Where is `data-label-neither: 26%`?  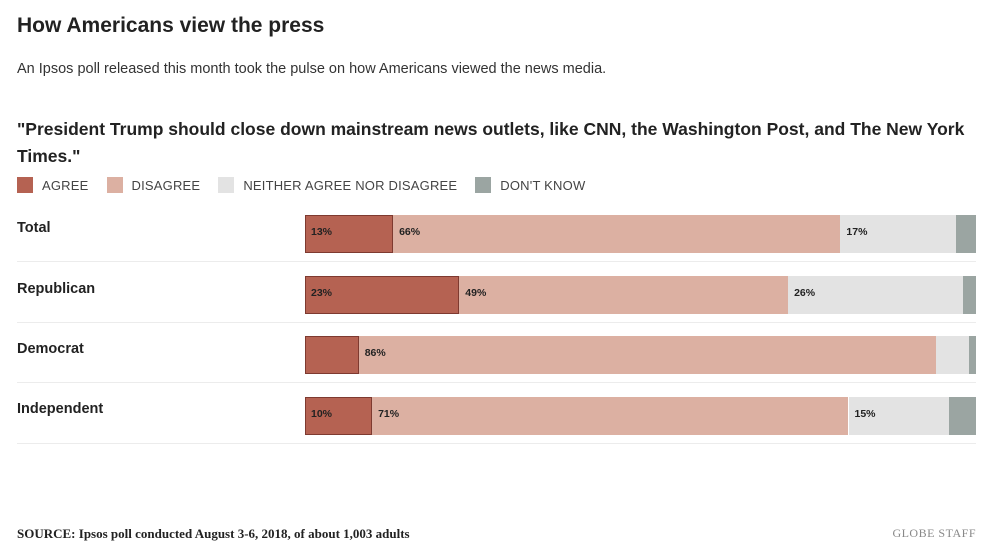
data-label-neither: 26% is located at coordinates (805, 293).